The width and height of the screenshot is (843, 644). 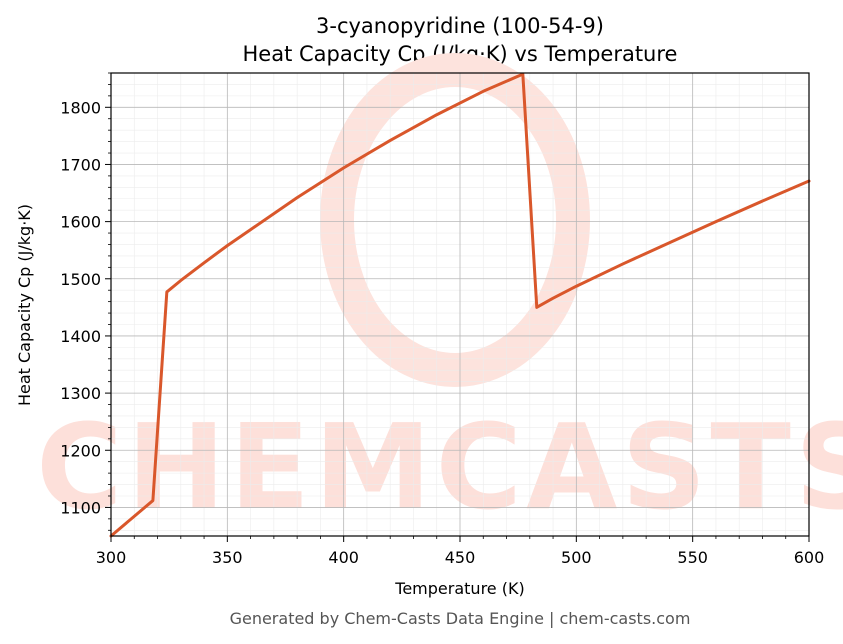 What do you see at coordinates (111, 557) in the screenshot?
I see `x-tick-label: 300` at bounding box center [111, 557].